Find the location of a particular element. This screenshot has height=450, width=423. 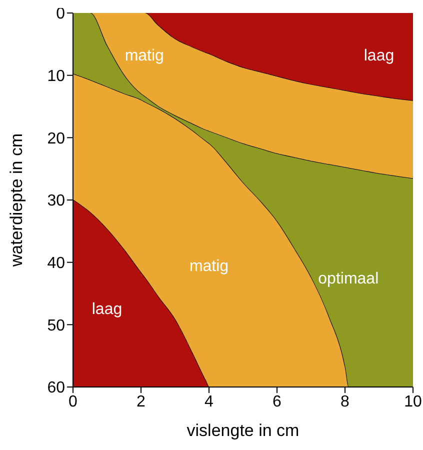

y-tick-label: 30 is located at coordinates (56, 201).